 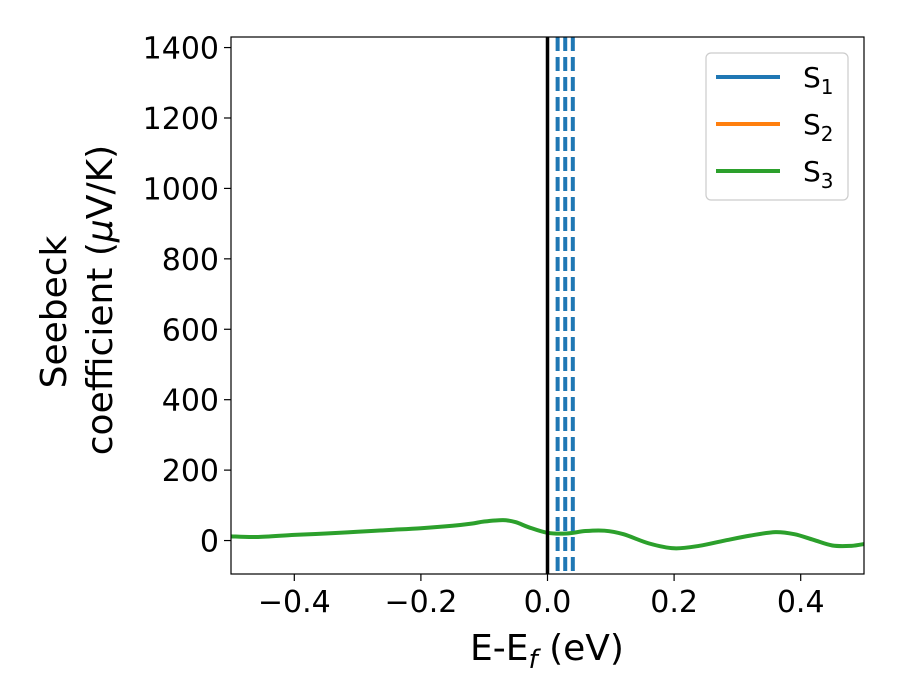 What do you see at coordinates (100, 231) in the screenshot?
I see `y-axis-label-mu: μ` at bounding box center [100, 231].